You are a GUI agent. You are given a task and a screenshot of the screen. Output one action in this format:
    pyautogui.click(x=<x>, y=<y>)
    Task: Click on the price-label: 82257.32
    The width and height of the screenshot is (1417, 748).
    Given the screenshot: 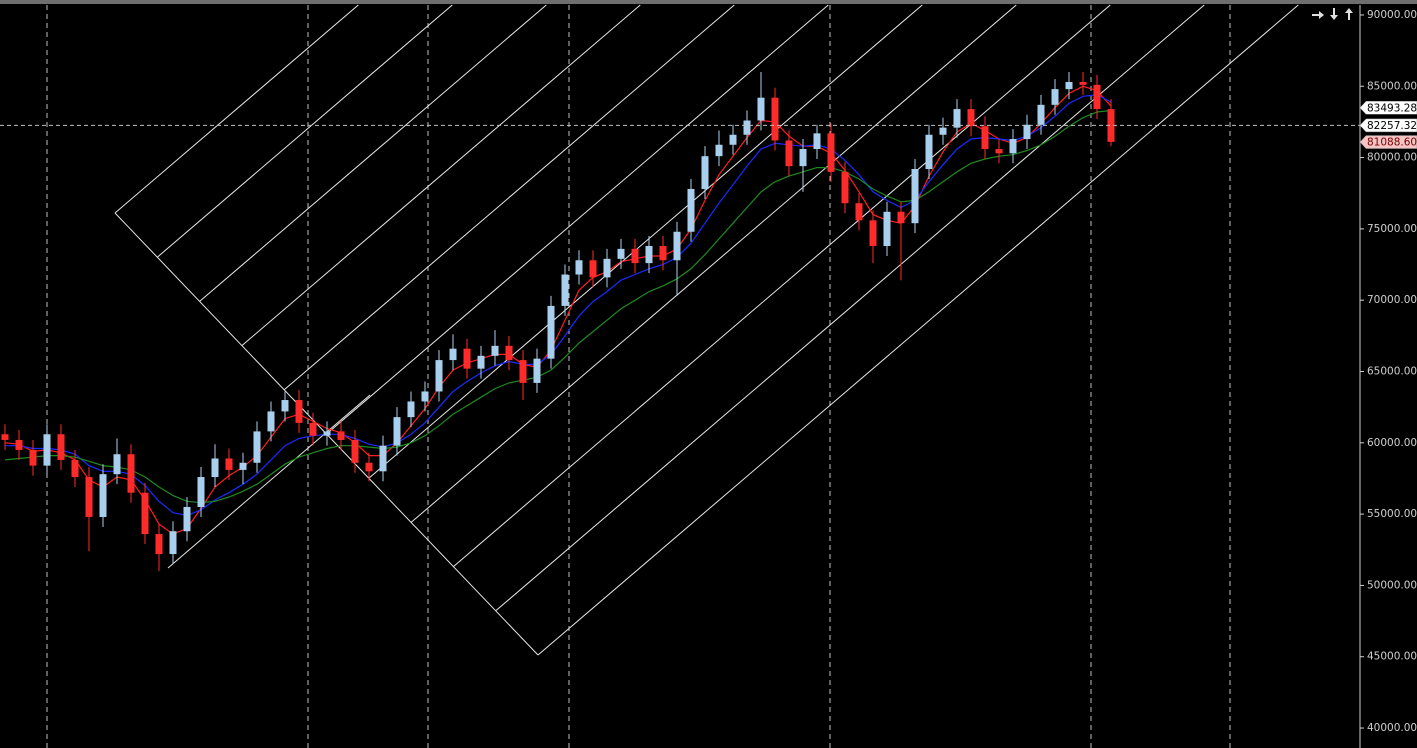 What is the action you would take?
    pyautogui.click(x=1392, y=126)
    